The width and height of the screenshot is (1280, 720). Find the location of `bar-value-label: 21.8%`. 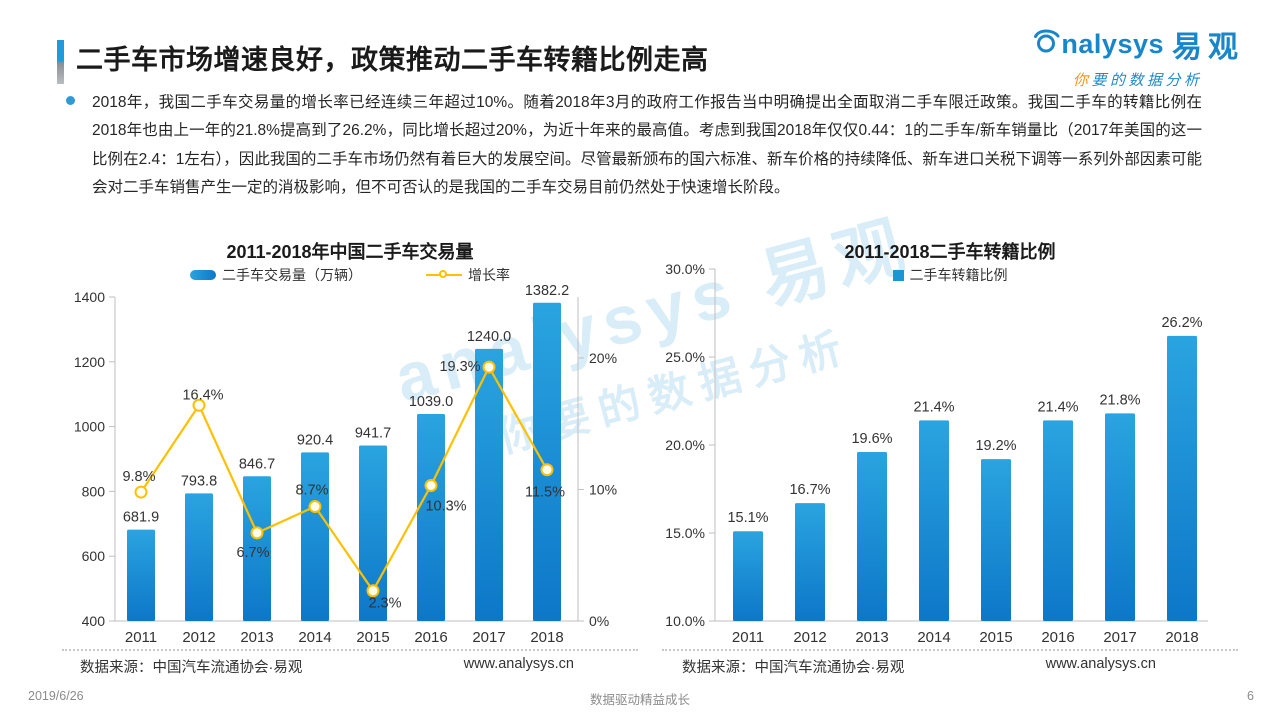

bar-value-label: 21.8% is located at coordinates (1119, 400).